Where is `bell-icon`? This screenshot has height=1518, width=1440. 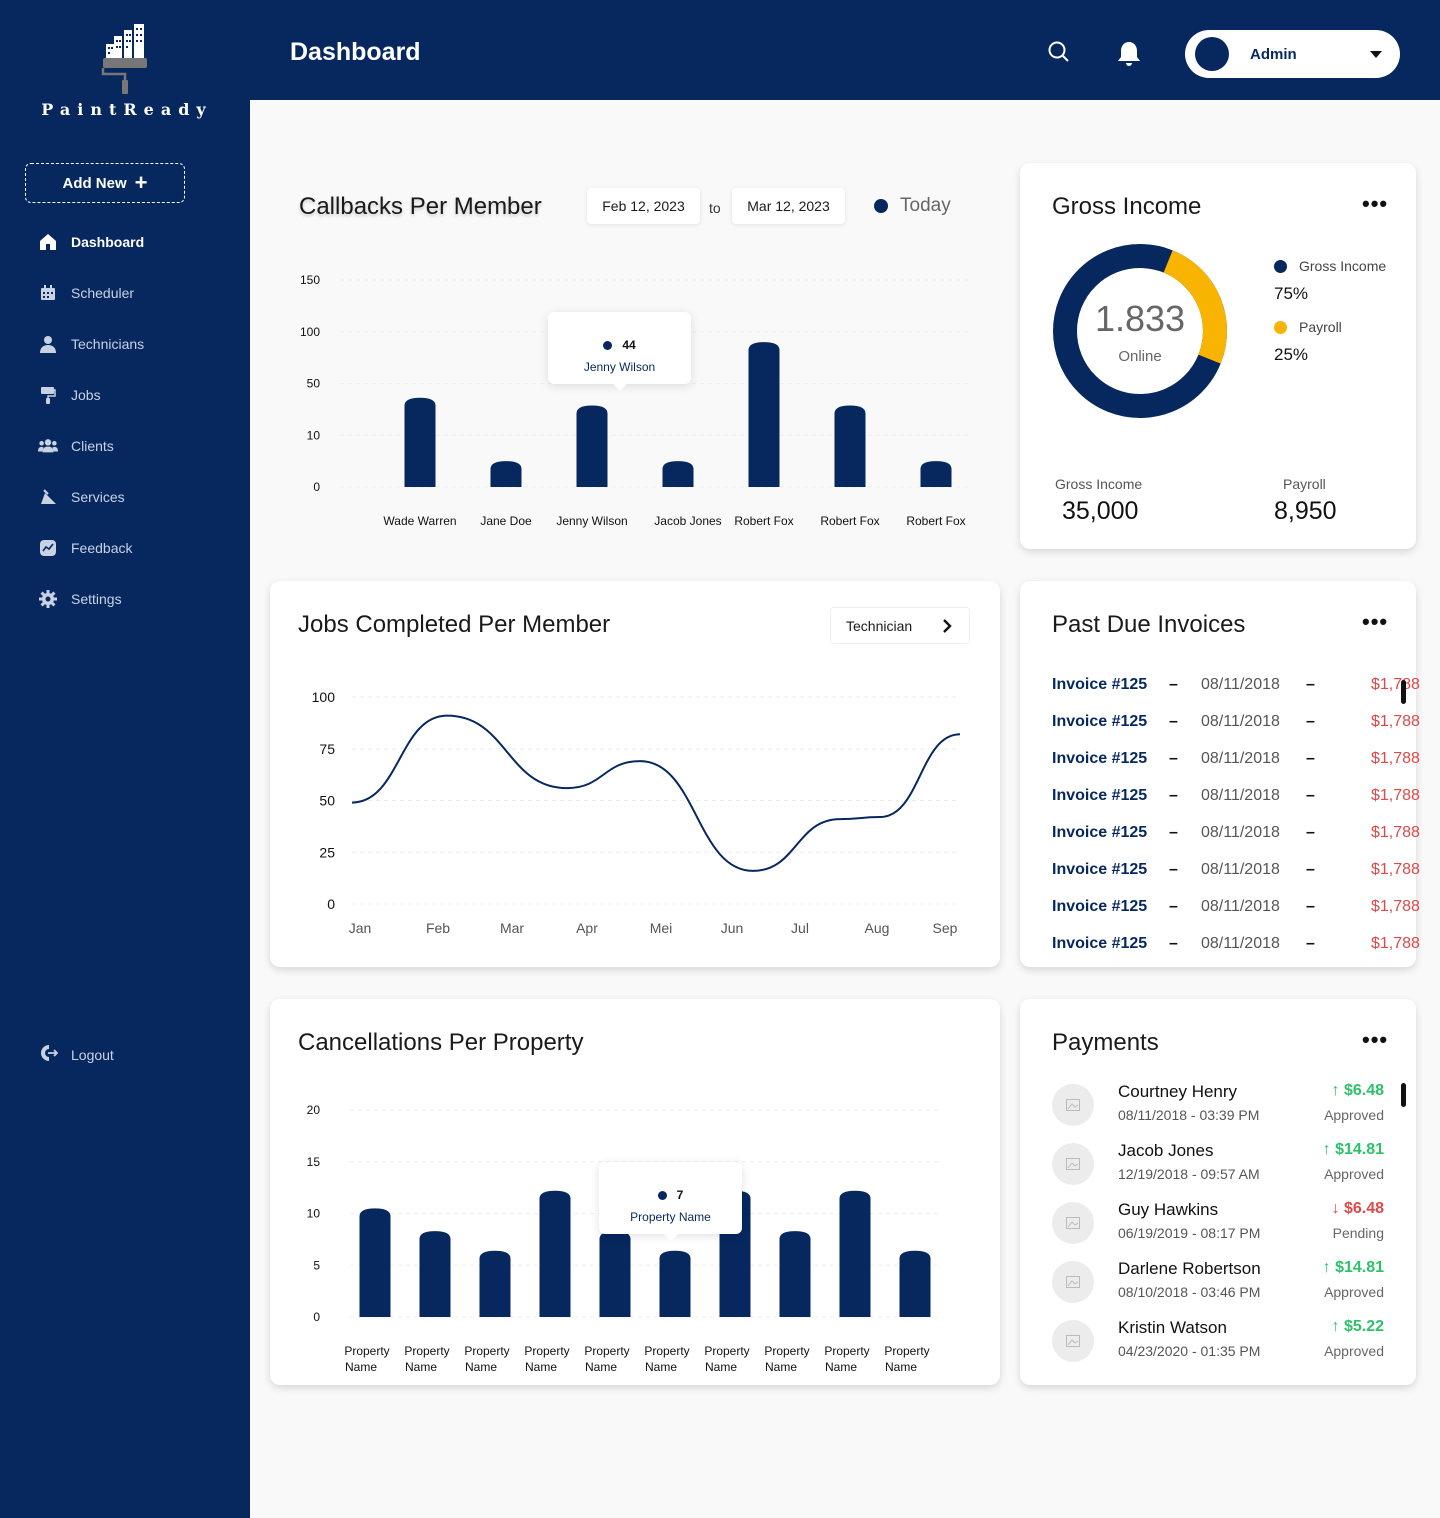 bell-icon is located at coordinates (1129, 54).